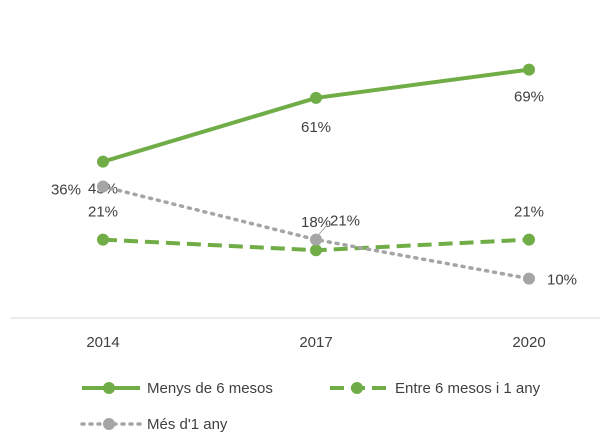 The width and height of the screenshot is (602, 438). I want to click on x-tick-label: 2017, so click(315, 342).